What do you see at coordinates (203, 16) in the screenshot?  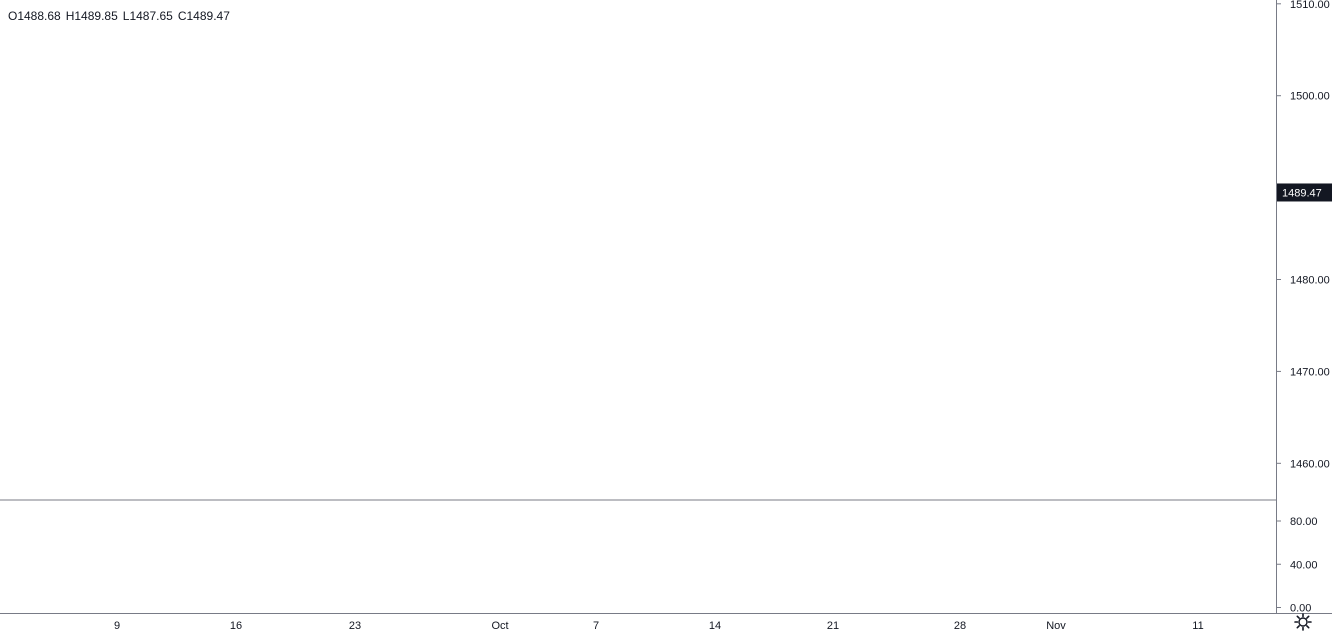 I see `close-value: C1489.47` at bounding box center [203, 16].